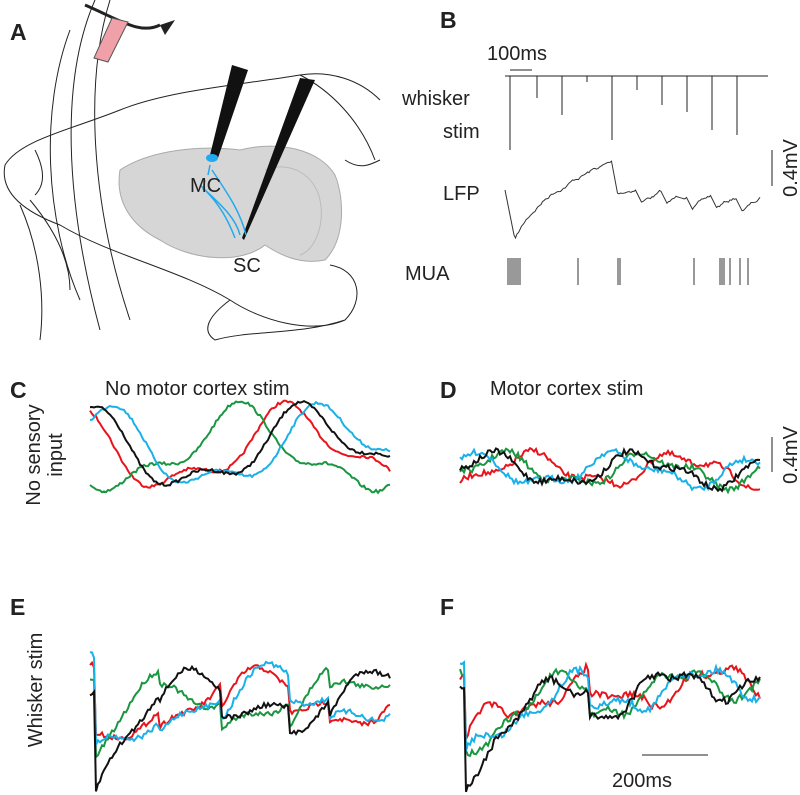 Image resolution: width=800 pixels, height=795 pixels. Describe the element at coordinates (18, 32) in the screenshot. I see `panel-label: A` at that location.